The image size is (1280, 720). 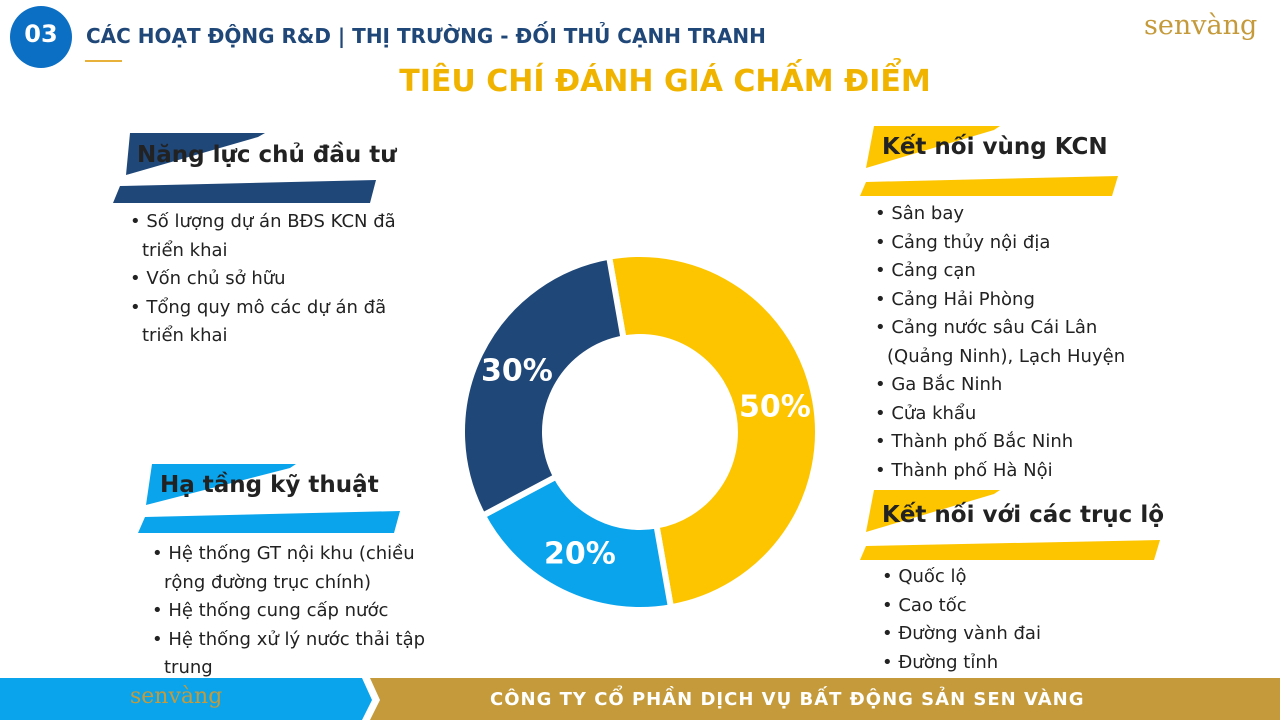 I want to click on bullet-item: Hệ thống xử lý nước thải tập trung, so click(x=302, y=654).